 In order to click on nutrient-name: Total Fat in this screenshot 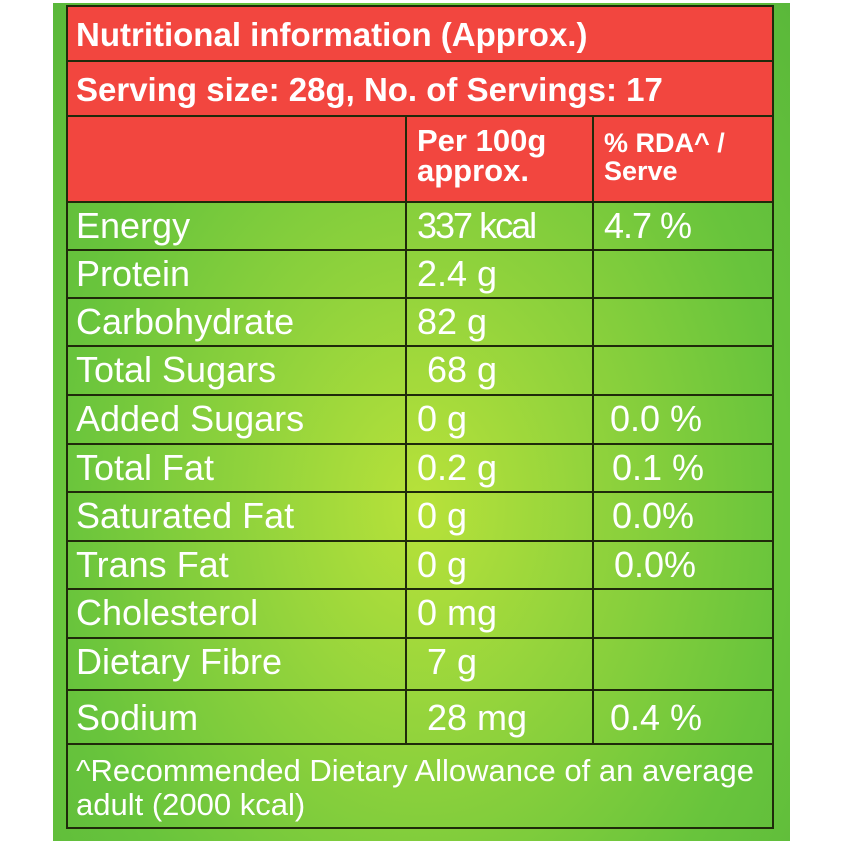, I will do `click(145, 467)`.